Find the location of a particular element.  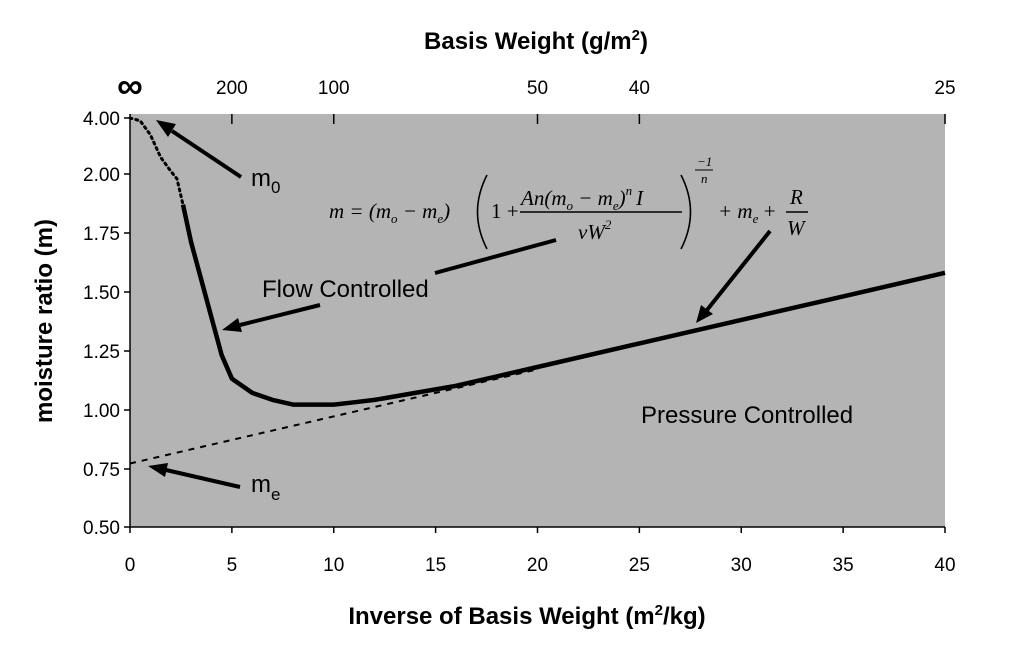

y-tick-label: 2.00 is located at coordinates (101, 175).